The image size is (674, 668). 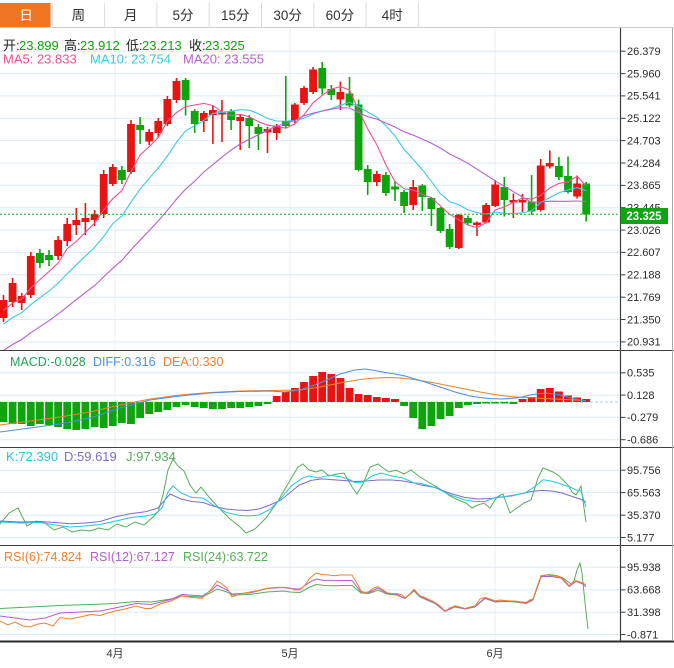 What do you see at coordinates (130, 59) in the screenshot?
I see `svg-text: MA10: 23.754` at bounding box center [130, 59].